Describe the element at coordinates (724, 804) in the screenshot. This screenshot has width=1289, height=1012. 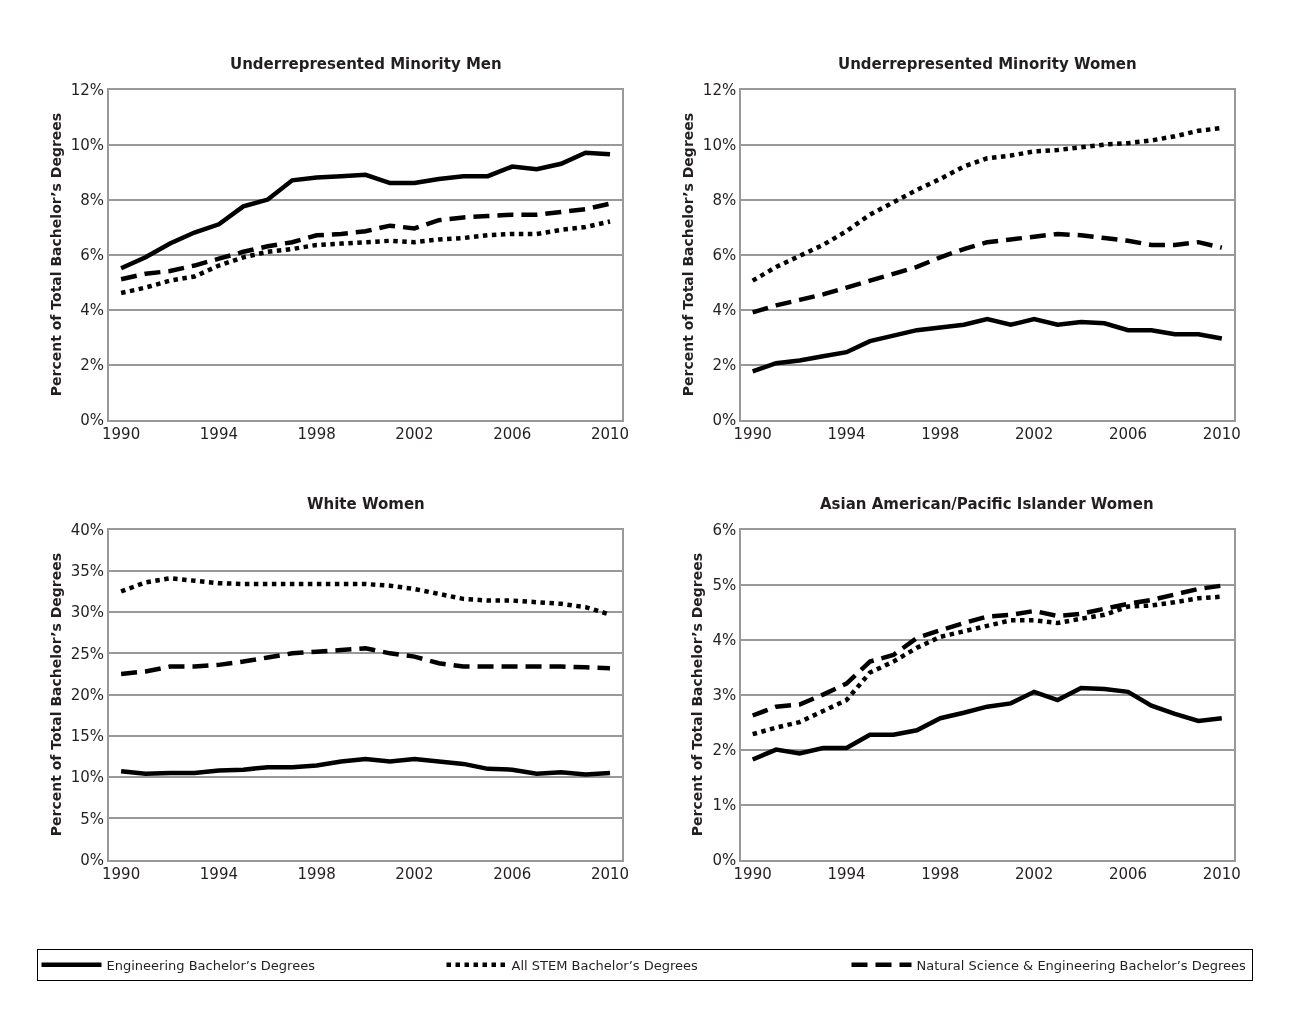
I see `y-tick-label: 1%` at that location.